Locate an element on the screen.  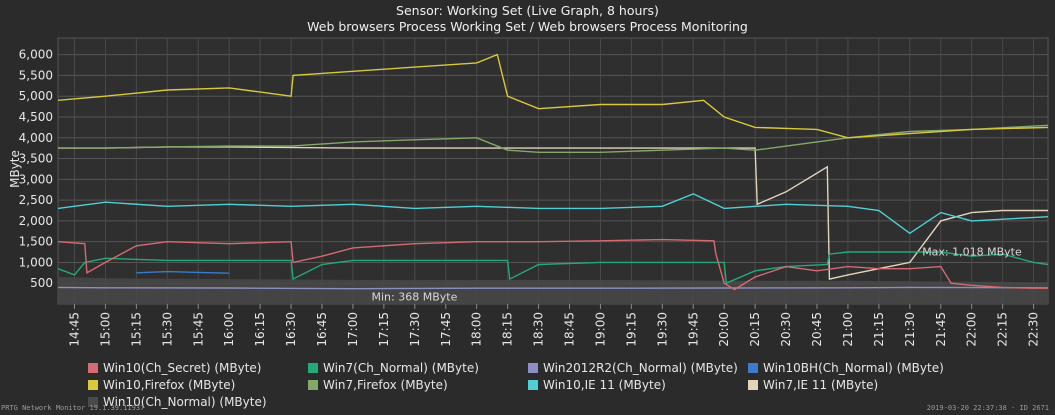
series-area-win10-ch-normal is located at coordinates (553, 290).